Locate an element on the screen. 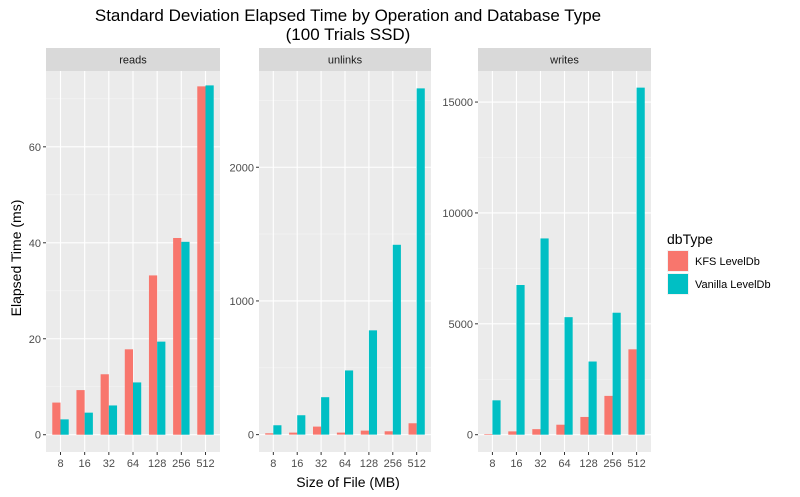 This screenshot has width=800, height=497. x-axis-label: Size of File (MB) is located at coordinates (347, 482).